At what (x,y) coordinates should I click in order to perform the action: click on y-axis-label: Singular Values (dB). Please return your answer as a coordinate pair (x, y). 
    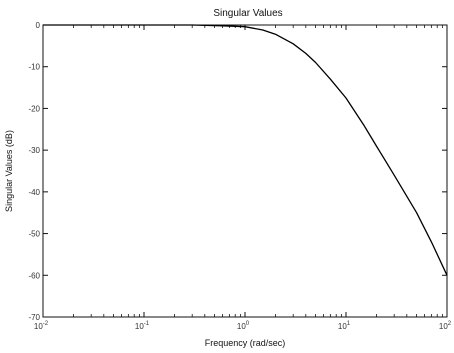
    Looking at the image, I should click on (9, 171).